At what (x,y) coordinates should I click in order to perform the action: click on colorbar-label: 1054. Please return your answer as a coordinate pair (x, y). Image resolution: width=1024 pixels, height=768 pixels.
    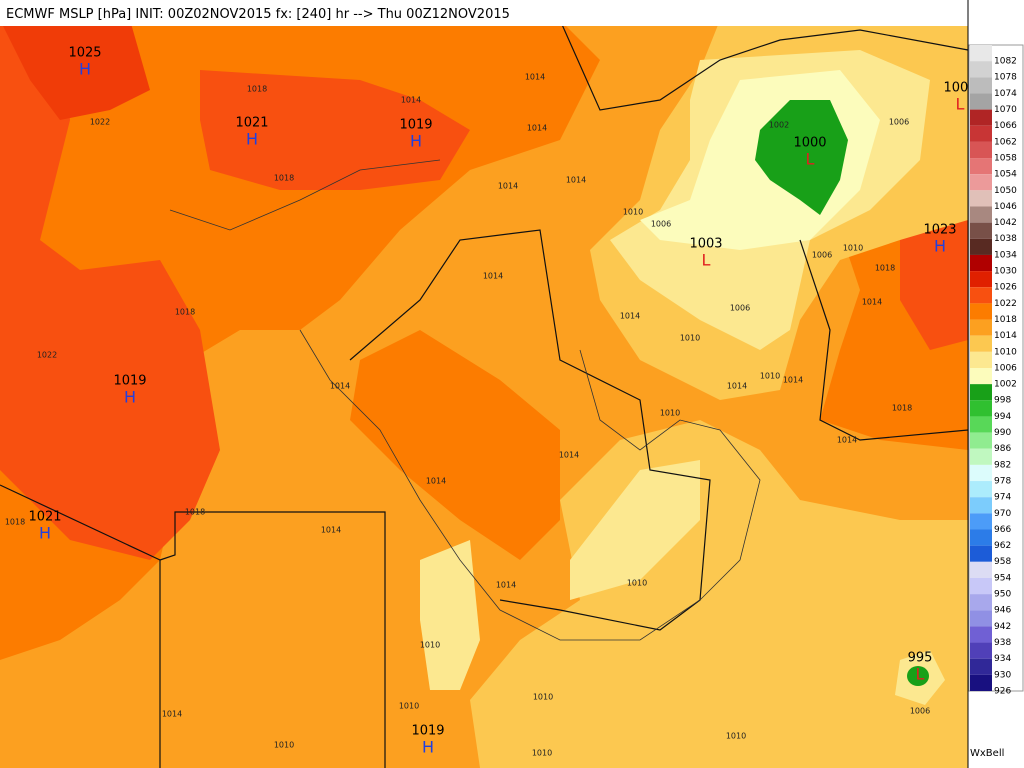
    Looking at the image, I should click on (1005, 175).